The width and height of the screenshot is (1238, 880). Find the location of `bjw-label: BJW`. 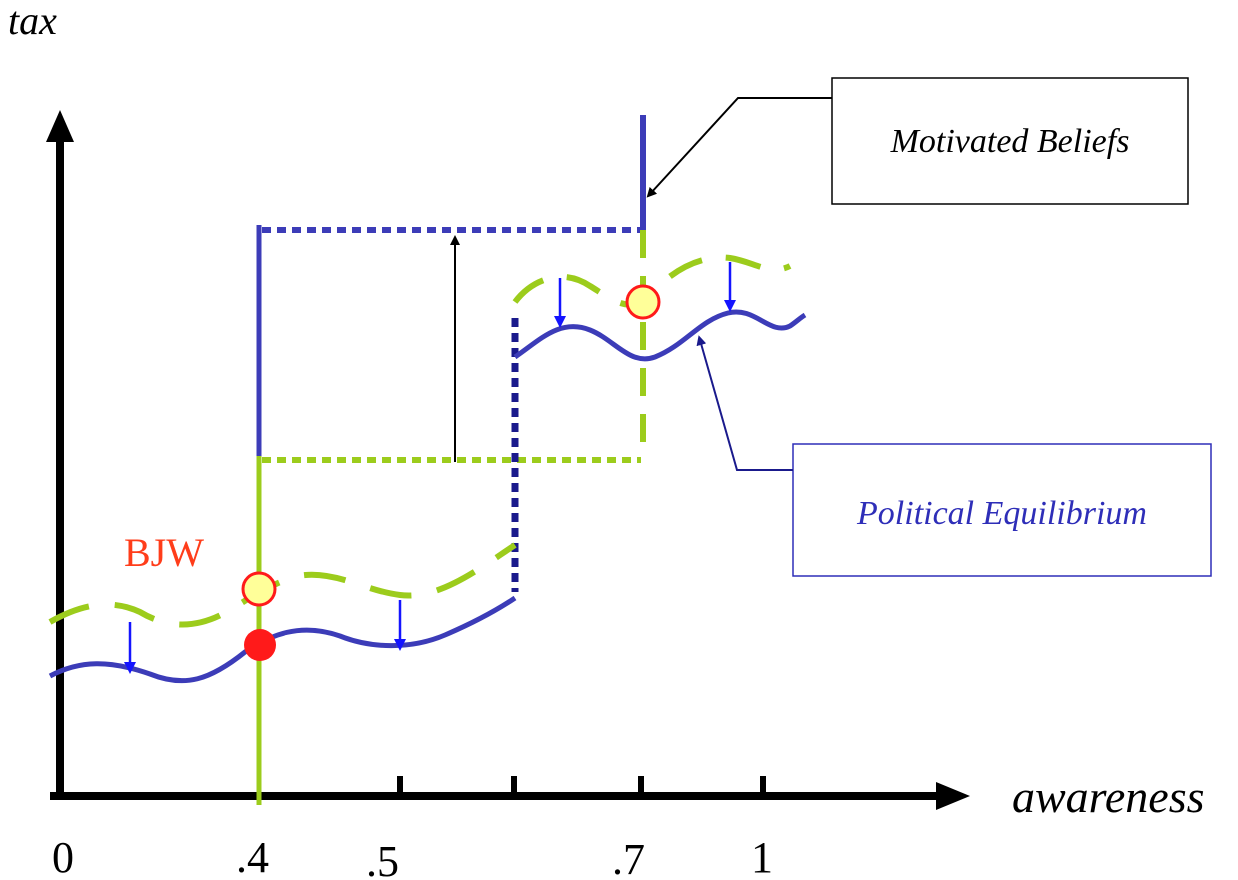

bjw-label: BJW is located at coordinates (164, 552).